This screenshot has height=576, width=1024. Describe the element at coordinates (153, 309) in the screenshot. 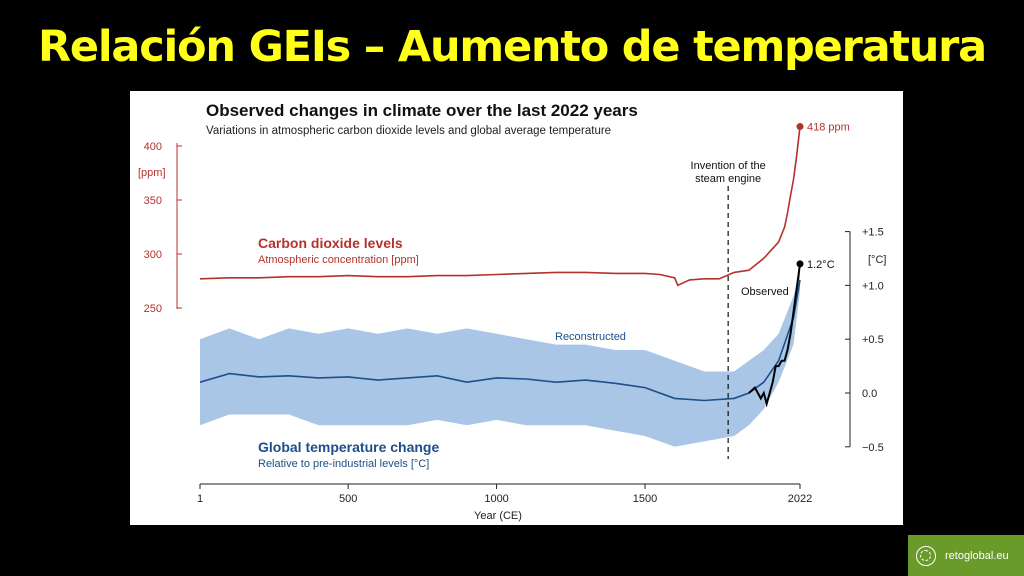

I see `co2-axis-tick-label: 250` at that location.